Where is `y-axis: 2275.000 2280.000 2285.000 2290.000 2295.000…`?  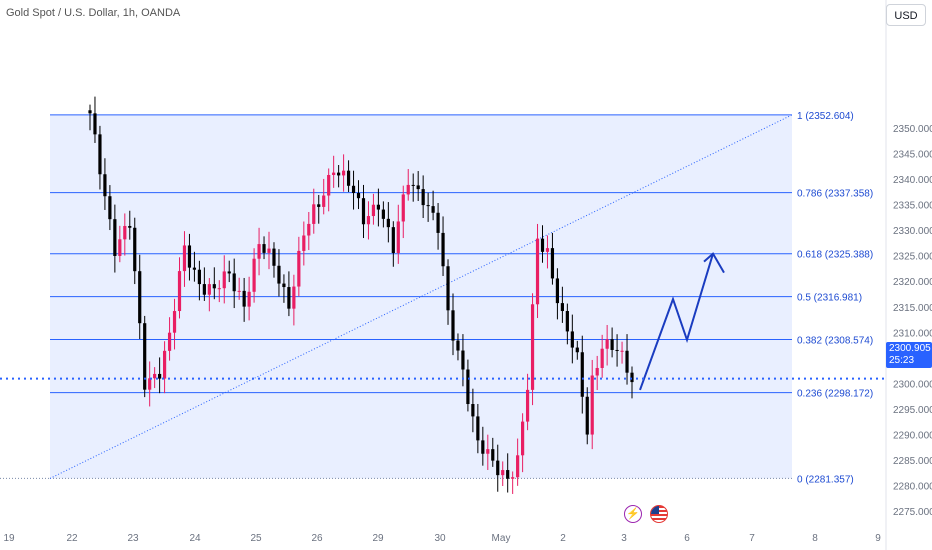
y-axis: 2275.000 2280.000 2285.000 2290.000 2295.000… is located at coordinates (908, 275).